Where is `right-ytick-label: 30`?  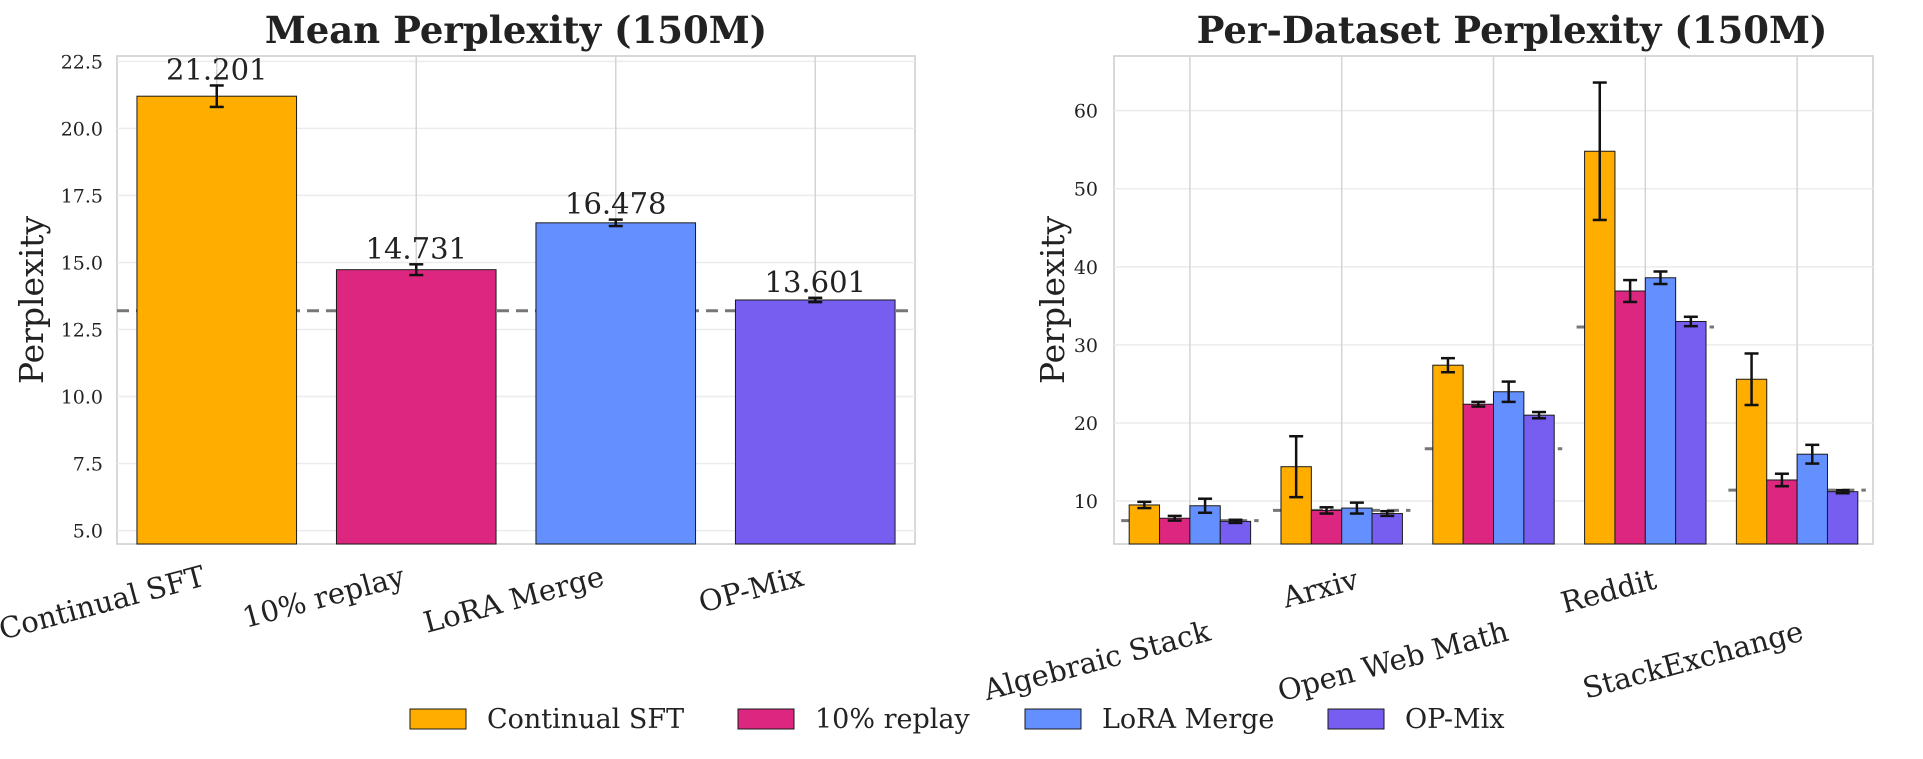
right-ytick-label: 30 is located at coordinates (1086, 346).